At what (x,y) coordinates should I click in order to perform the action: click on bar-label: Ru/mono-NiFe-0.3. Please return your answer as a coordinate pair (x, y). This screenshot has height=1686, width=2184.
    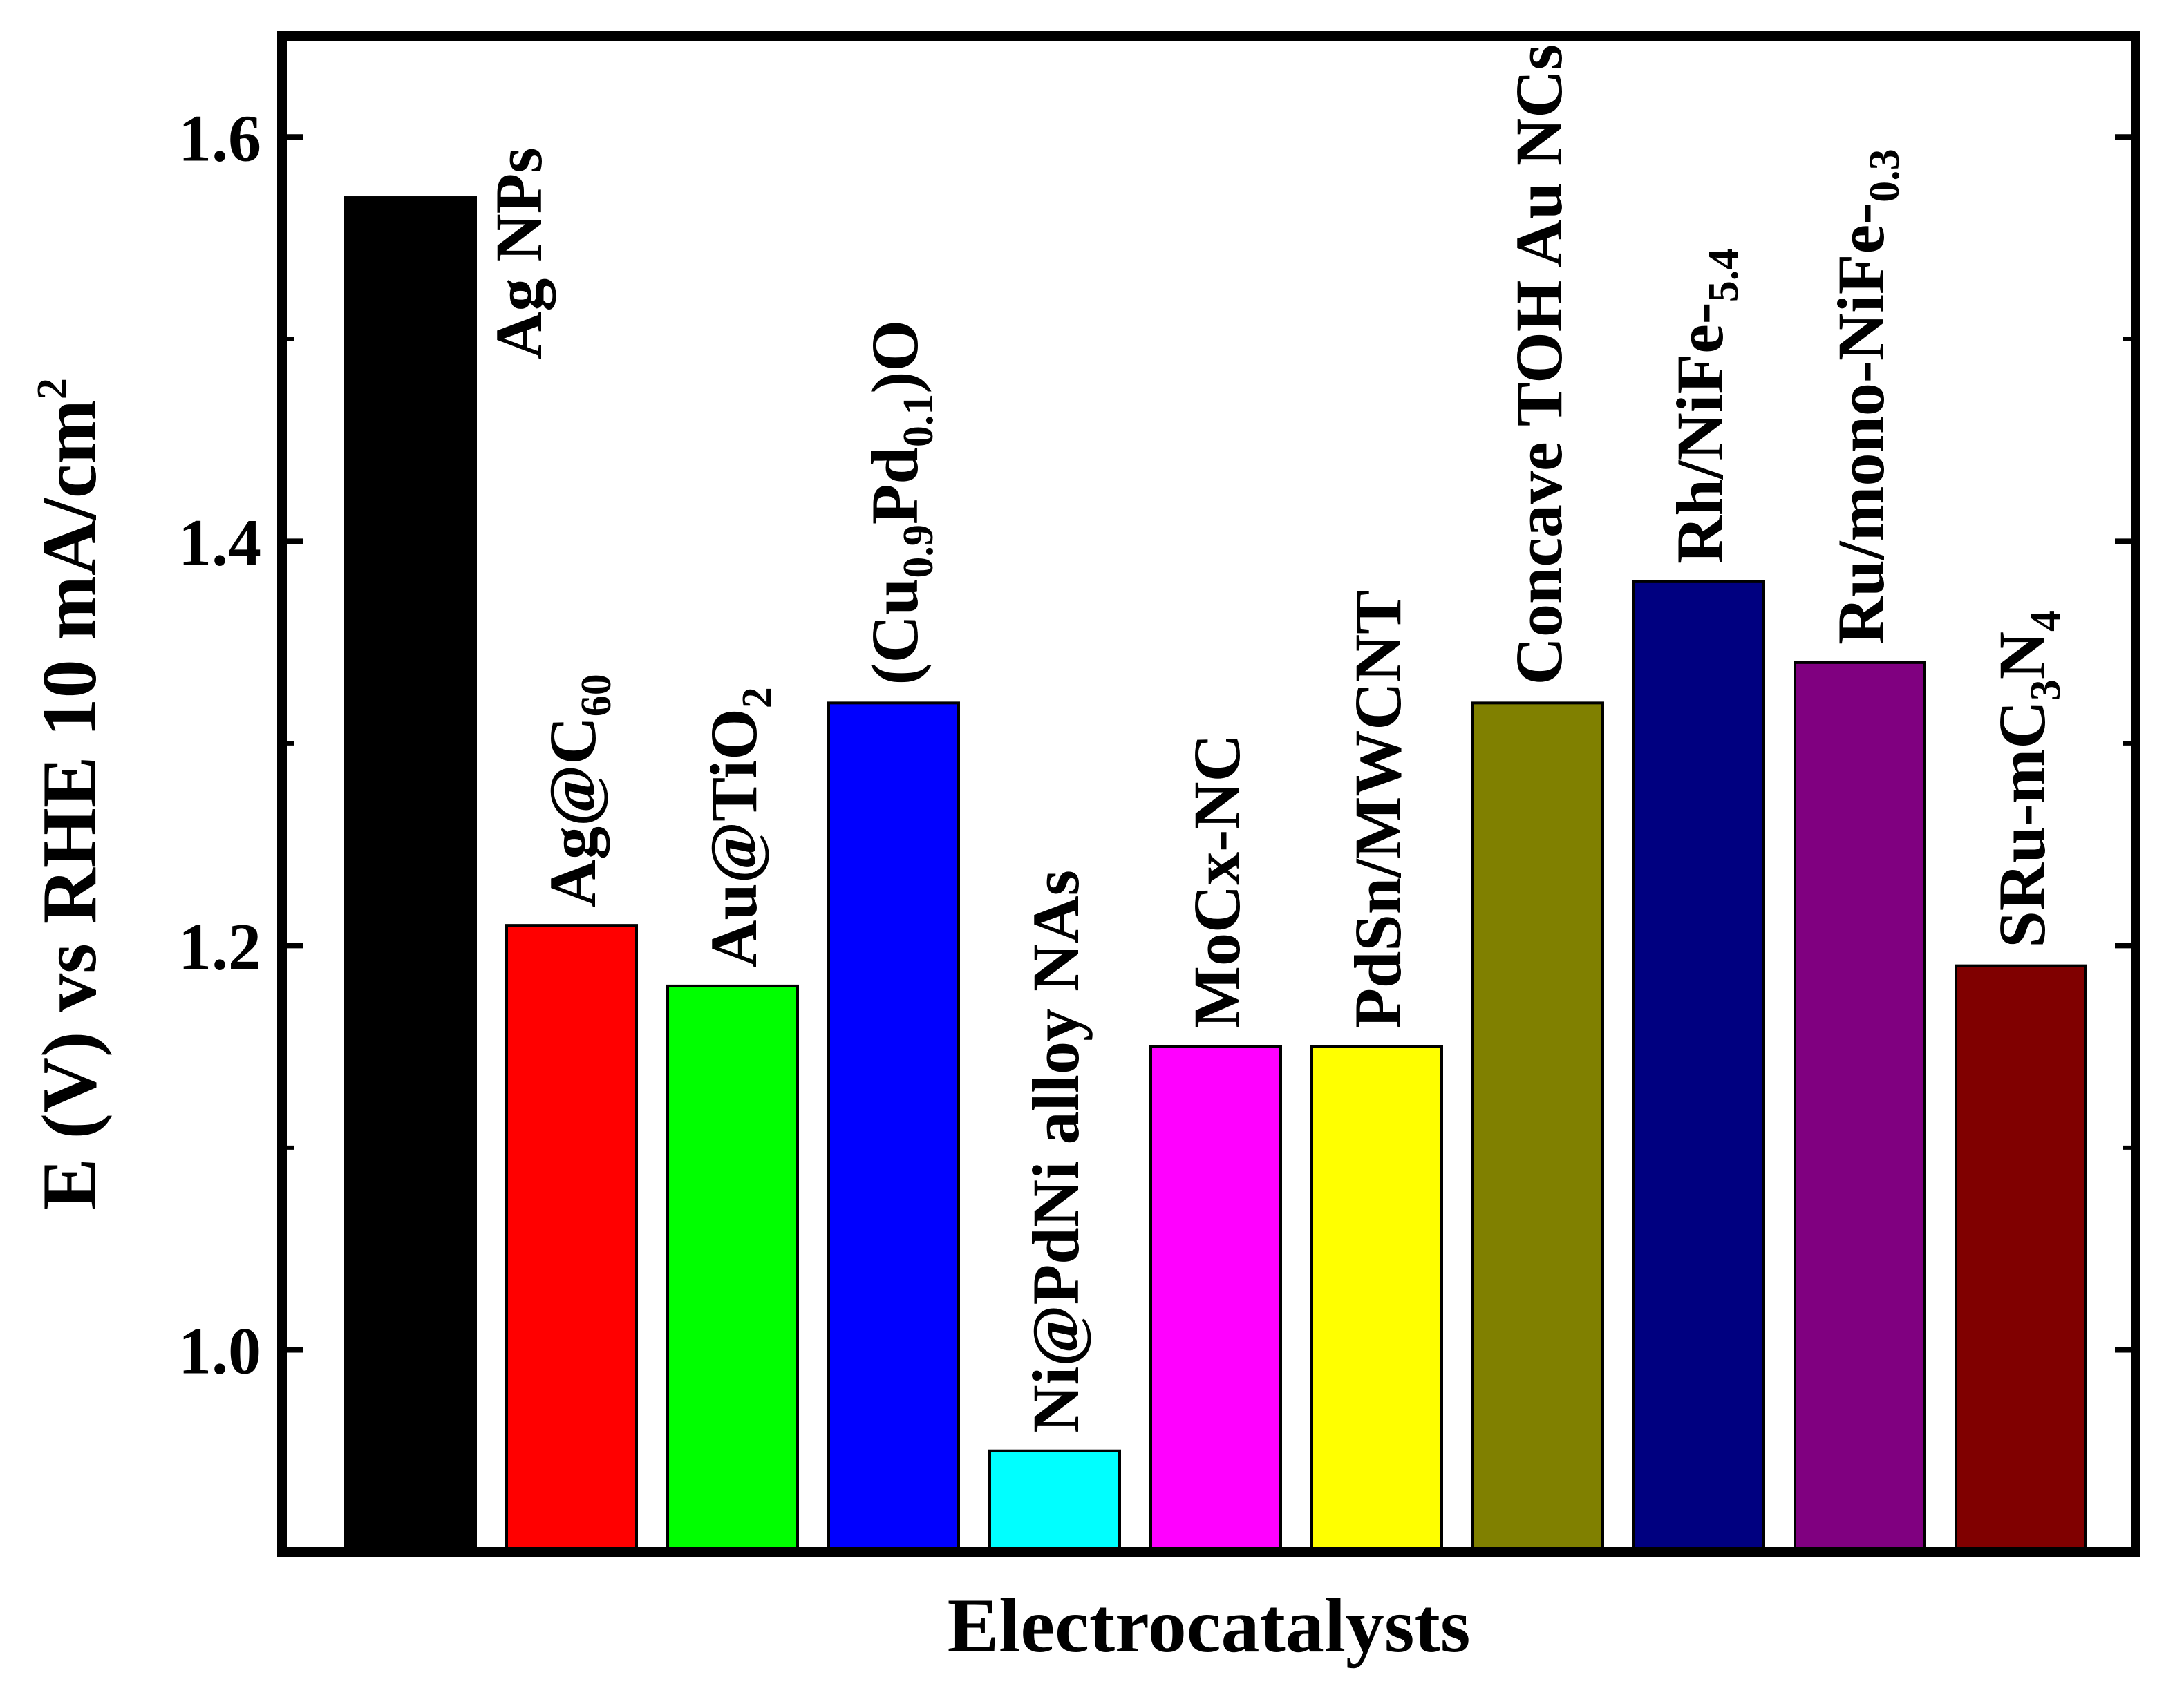
    Looking at the image, I should click on (1866, 396).